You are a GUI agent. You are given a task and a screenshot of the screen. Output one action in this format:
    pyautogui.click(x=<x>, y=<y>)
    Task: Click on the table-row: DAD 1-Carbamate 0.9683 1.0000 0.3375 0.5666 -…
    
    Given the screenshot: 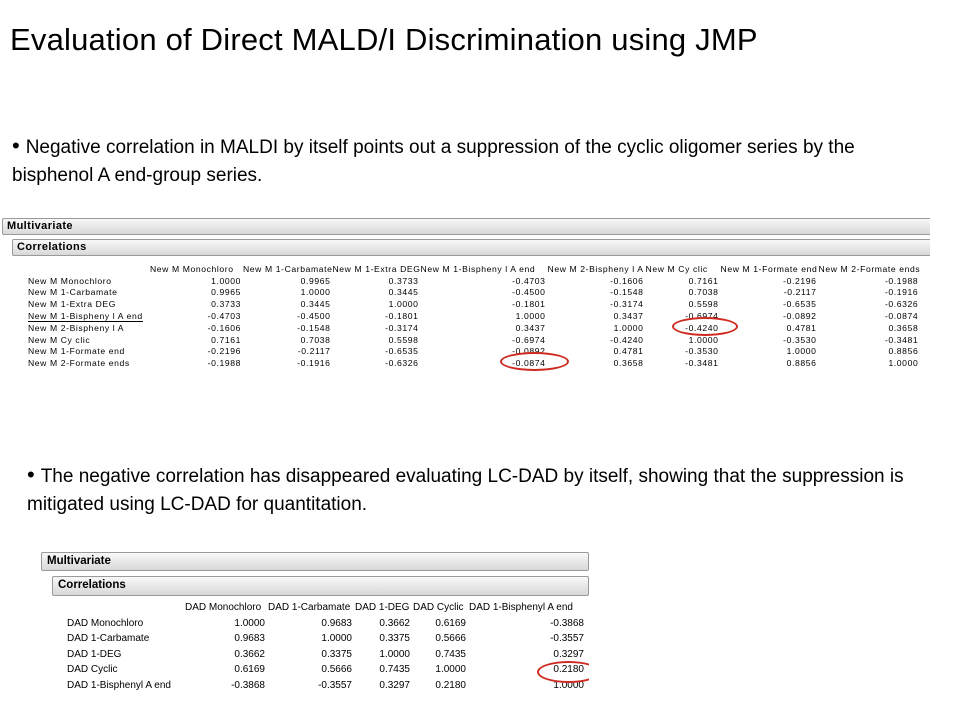 What is the action you would take?
    pyautogui.click(x=327, y=639)
    